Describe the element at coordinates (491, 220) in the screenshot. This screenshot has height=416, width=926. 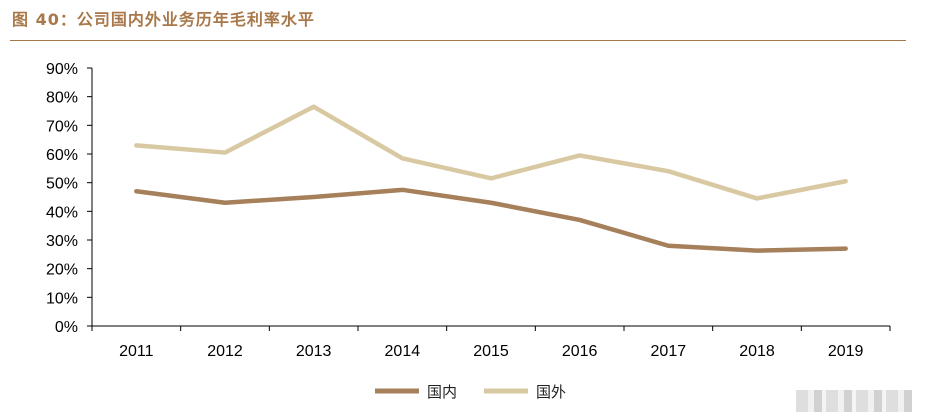
I see `series-line-domestic` at that location.